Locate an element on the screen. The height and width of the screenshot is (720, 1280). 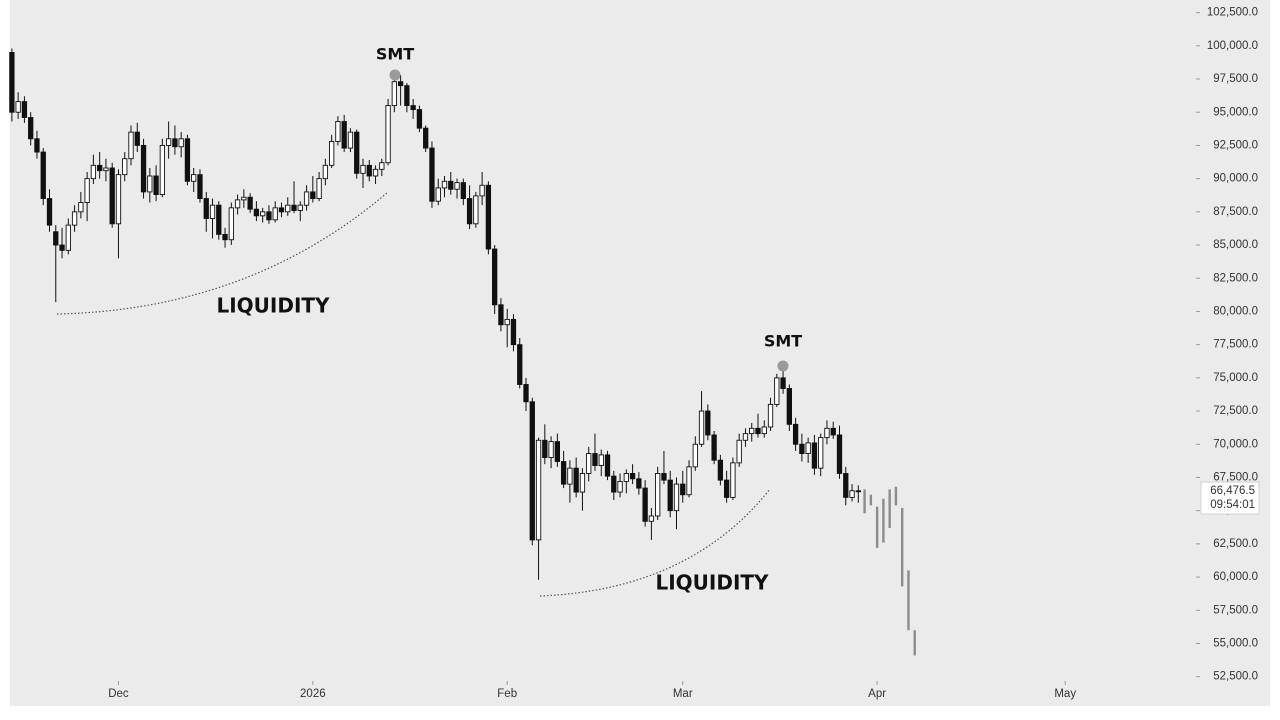
y-tick-label: 82,500.0 is located at coordinates (1235, 278).